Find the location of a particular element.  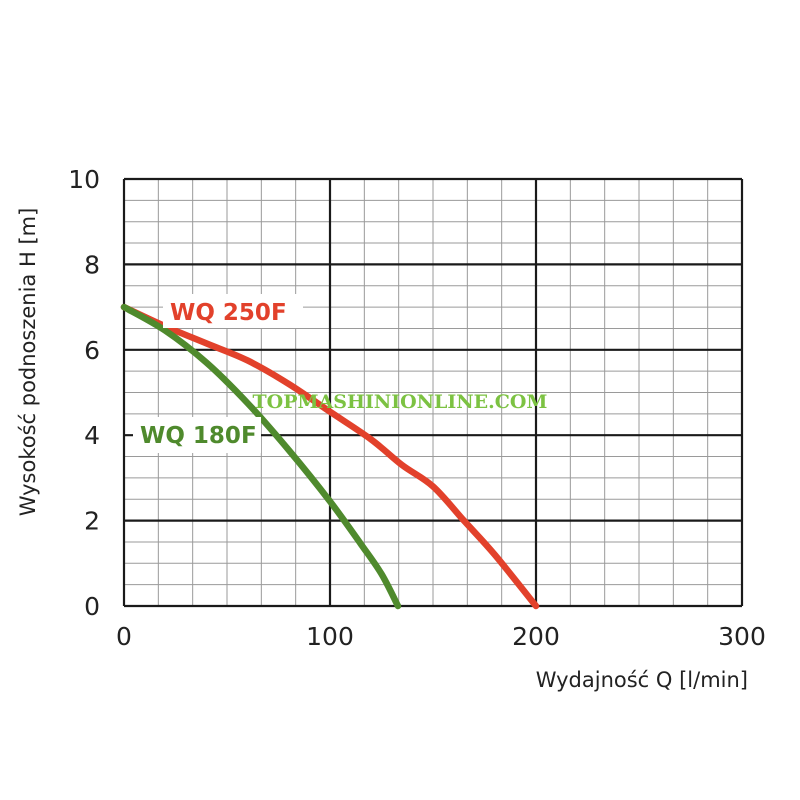

series-line-wq180f is located at coordinates (261, 456).